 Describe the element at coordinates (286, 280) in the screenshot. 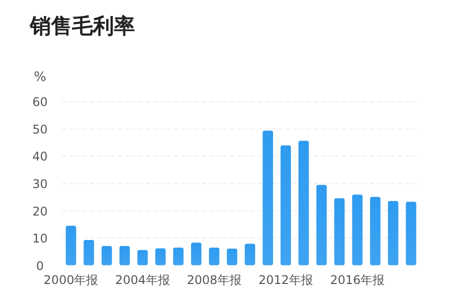

I see `x-tick-label: 2012年报` at that location.